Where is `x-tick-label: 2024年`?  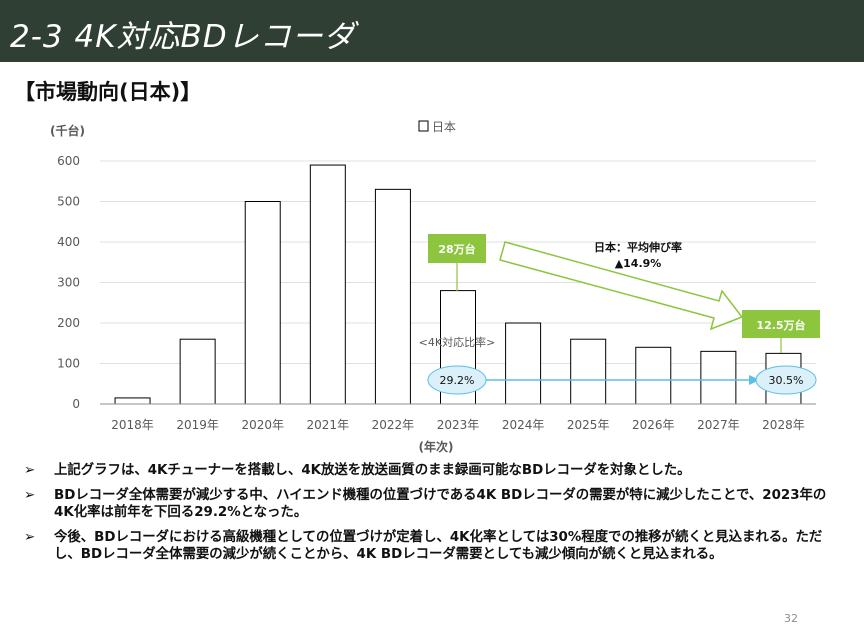 x-tick-label: 2024年 is located at coordinates (523, 425).